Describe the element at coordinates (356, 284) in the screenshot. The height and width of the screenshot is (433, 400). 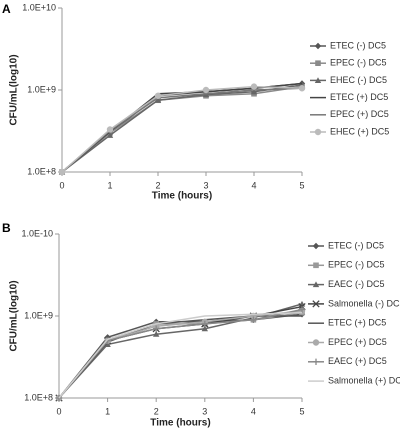
I see `legend-label: EAEC (-) DC5` at that location.